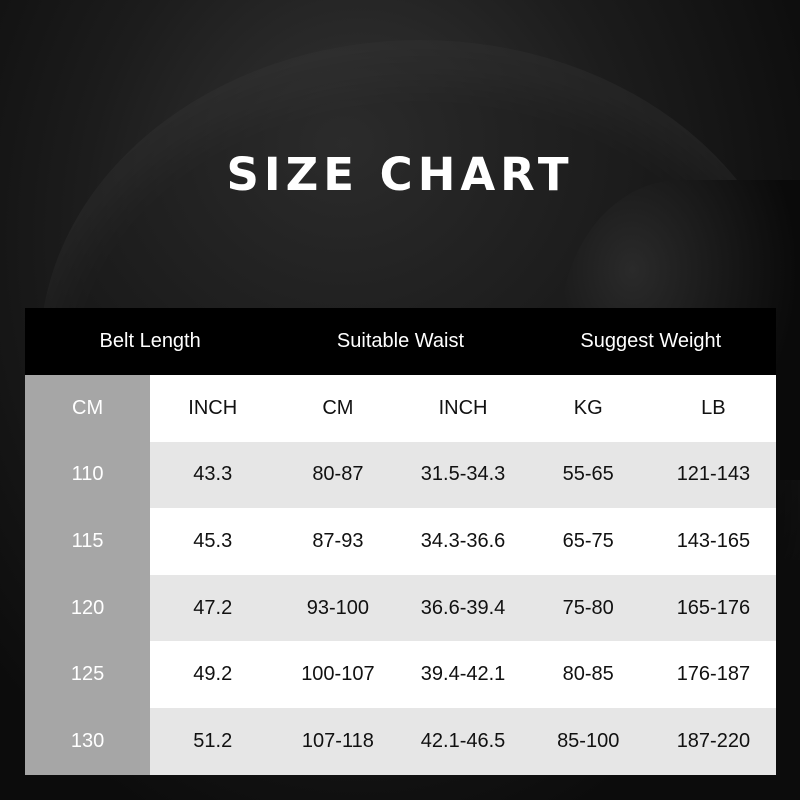 The image size is (800, 800). I want to click on table-row: 125 49.2 100-107 39.4-42.1 80-85 176-187, so click(400, 674).